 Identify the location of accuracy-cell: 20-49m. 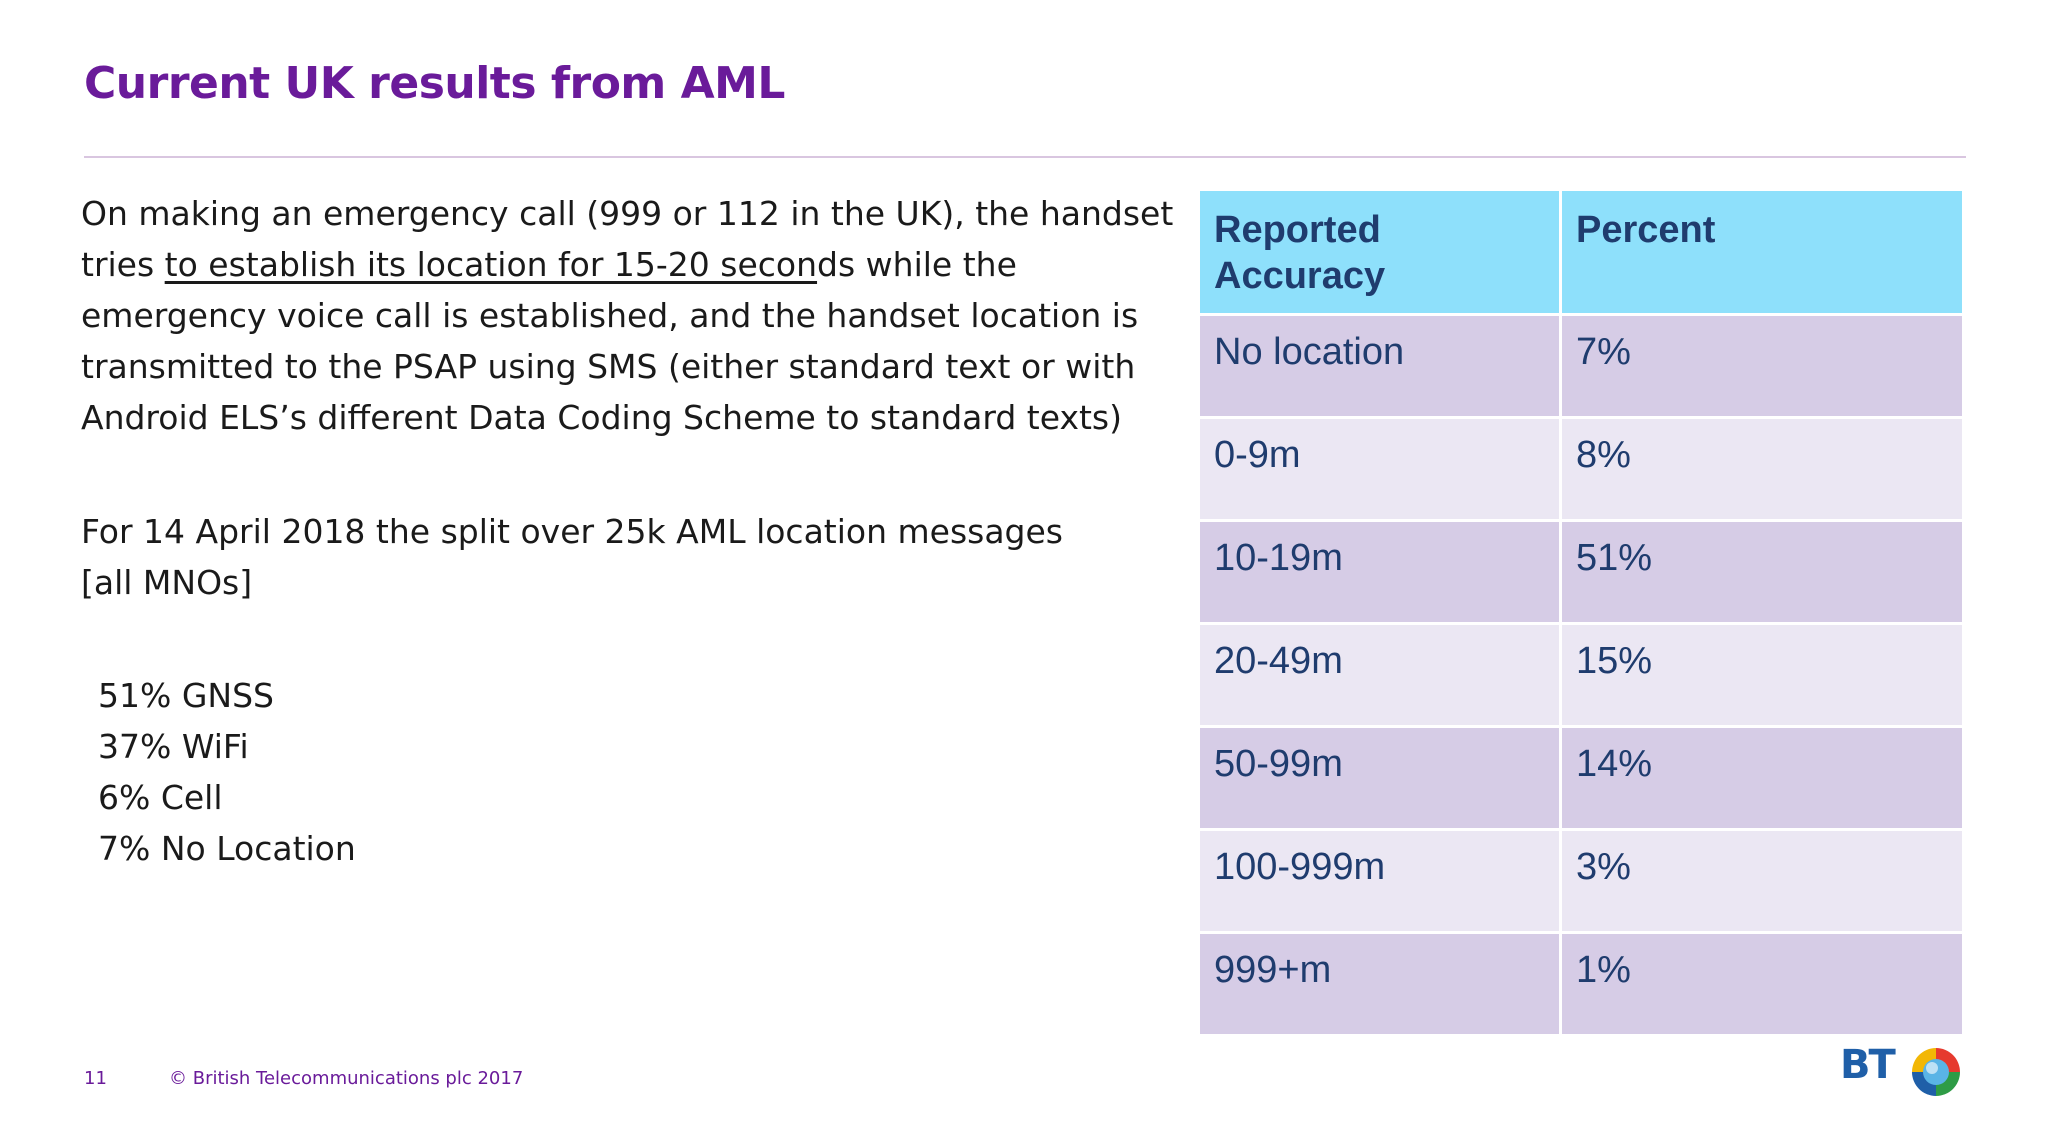
(1379, 675).